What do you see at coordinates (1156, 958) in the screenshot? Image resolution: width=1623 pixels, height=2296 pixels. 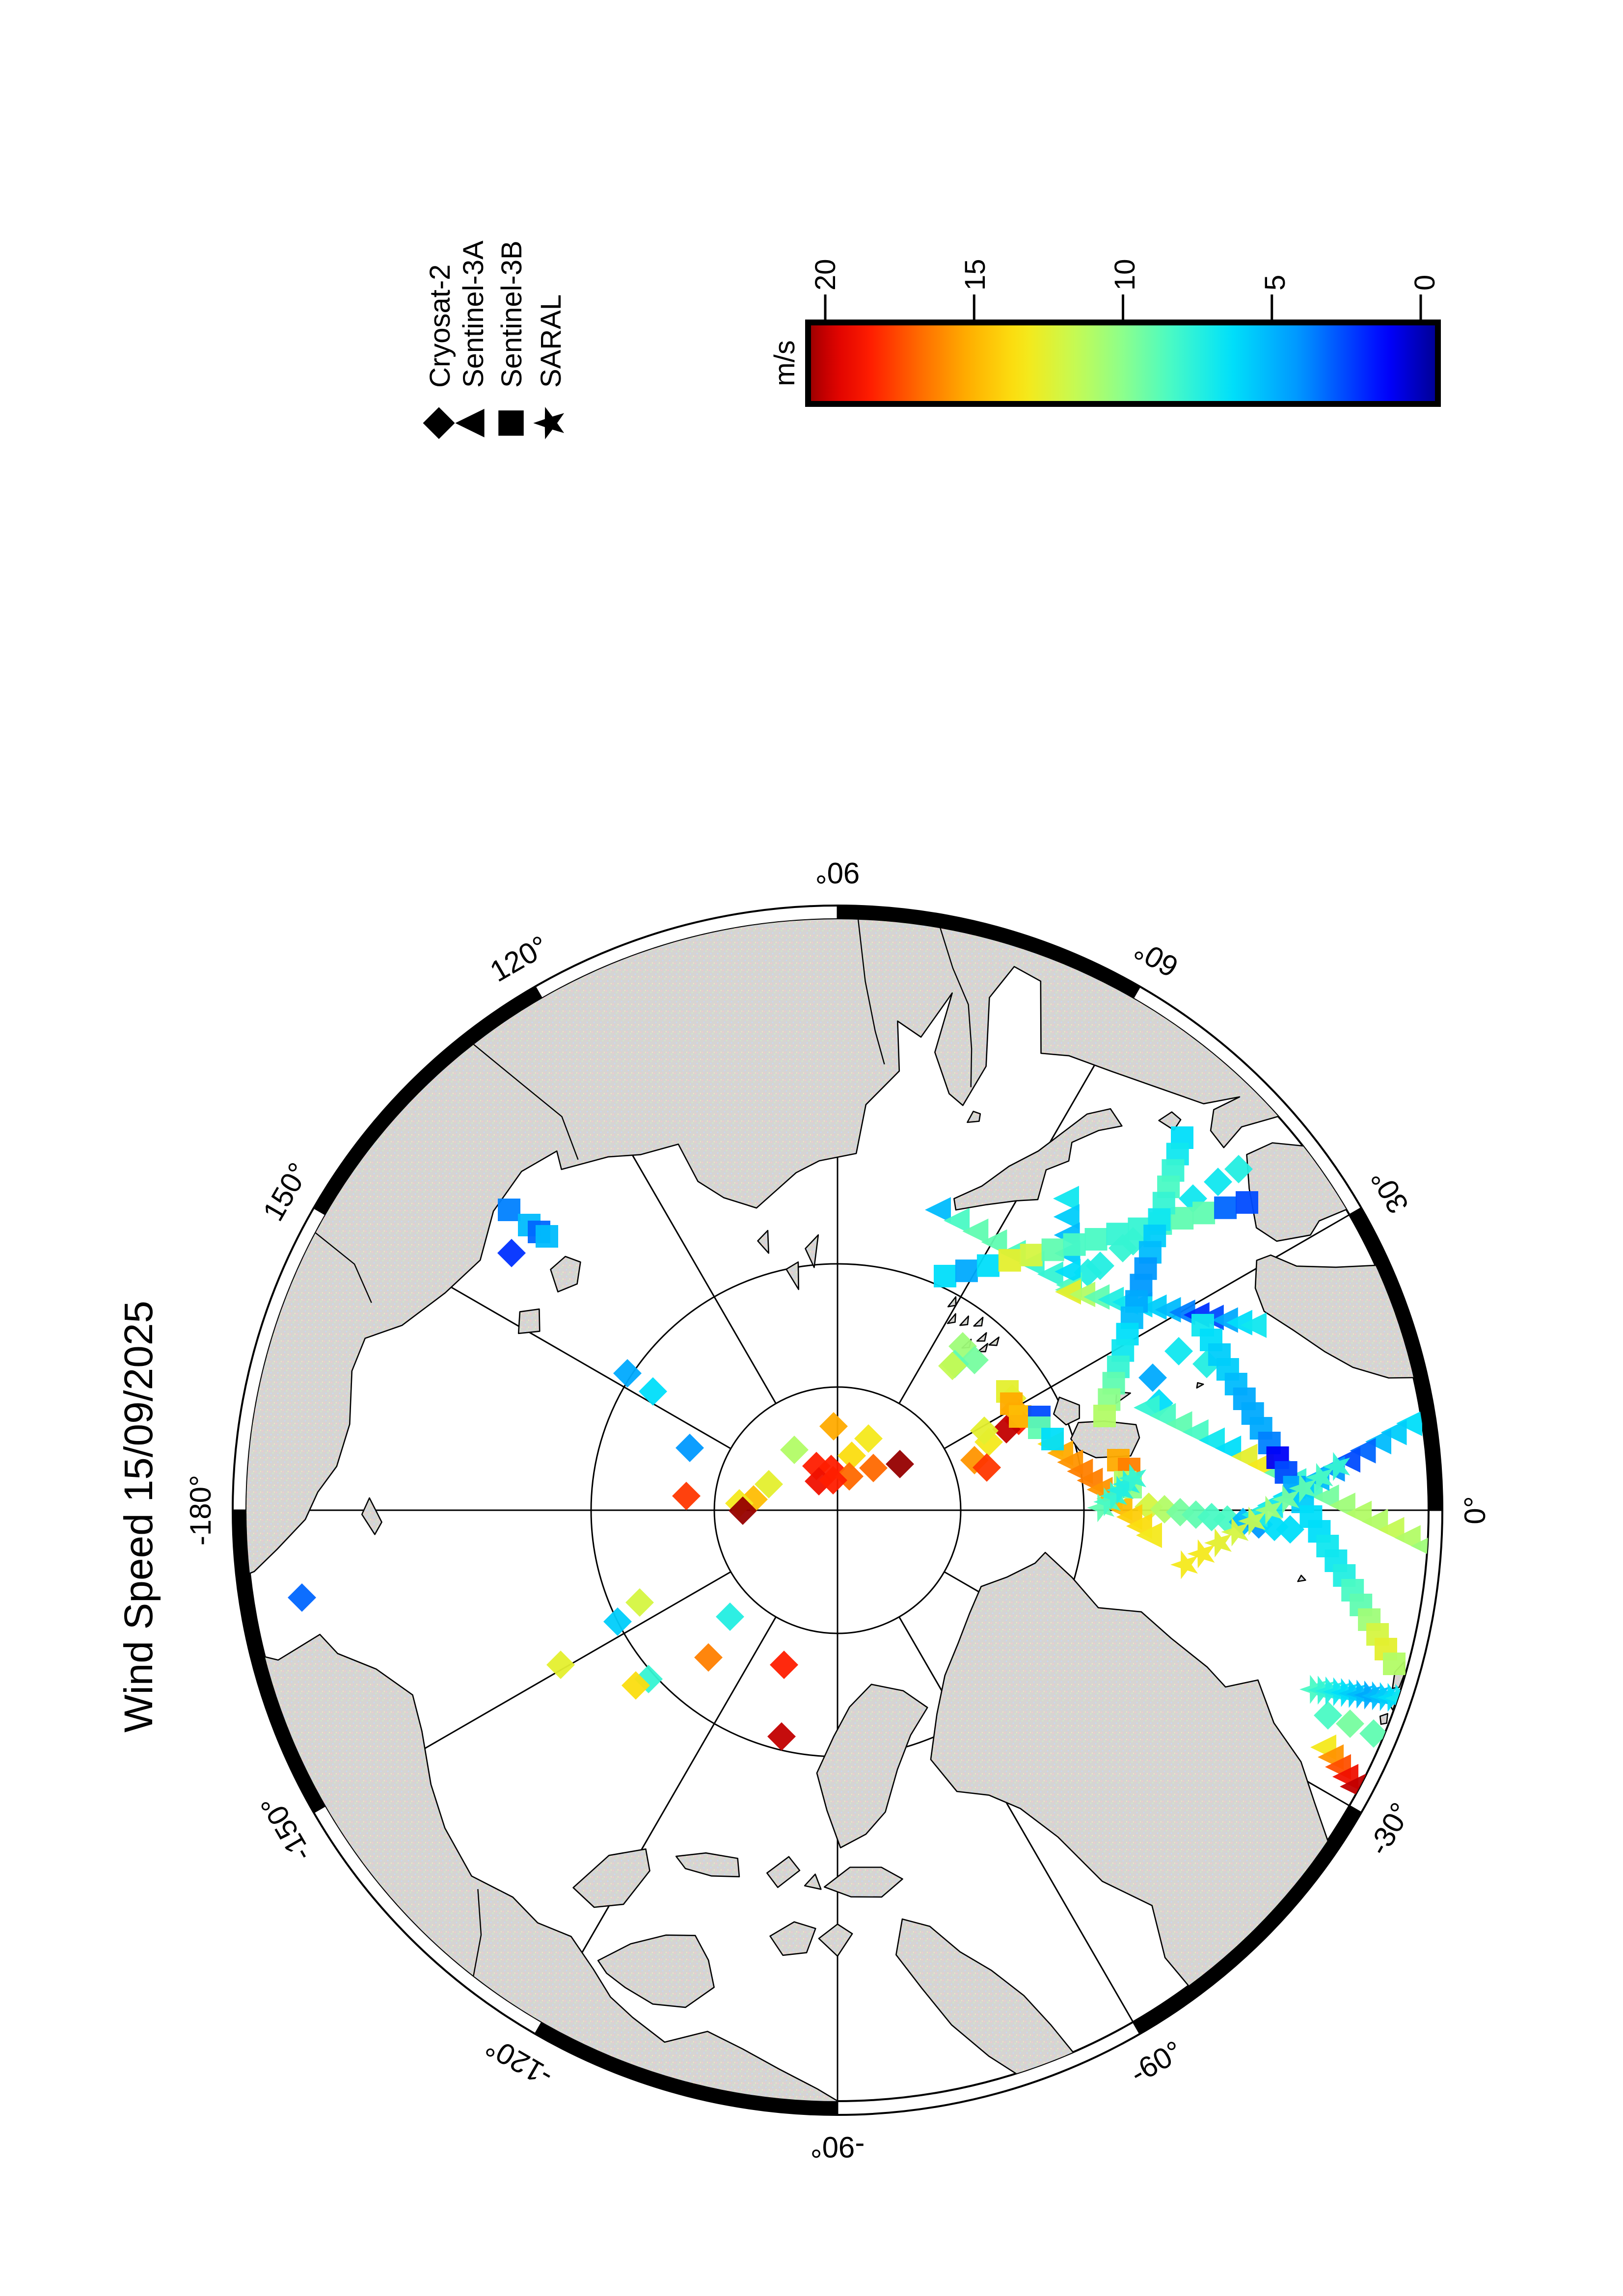 I see `lon-label-60: 60°` at bounding box center [1156, 958].